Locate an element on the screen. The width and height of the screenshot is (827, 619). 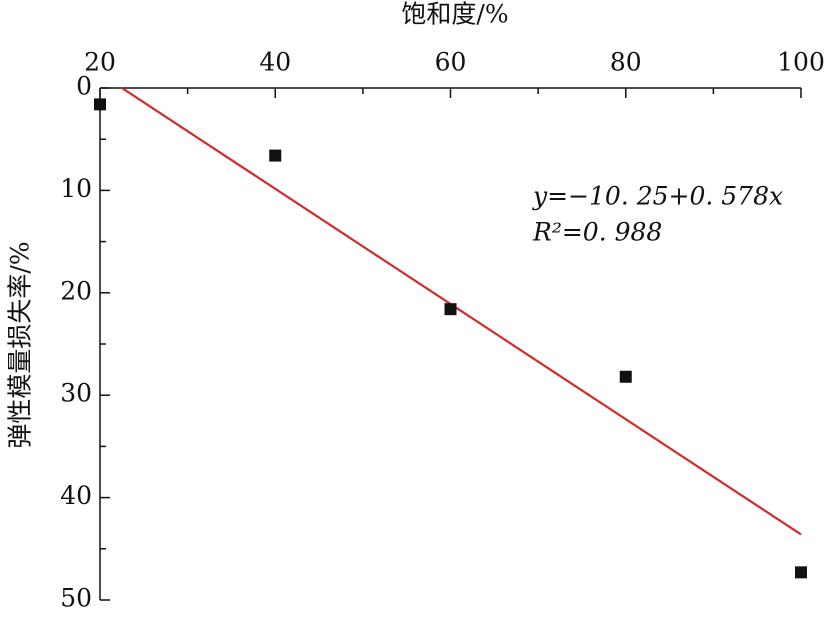
equation: y=−10. 25+0. 578x is located at coordinates (657, 196).